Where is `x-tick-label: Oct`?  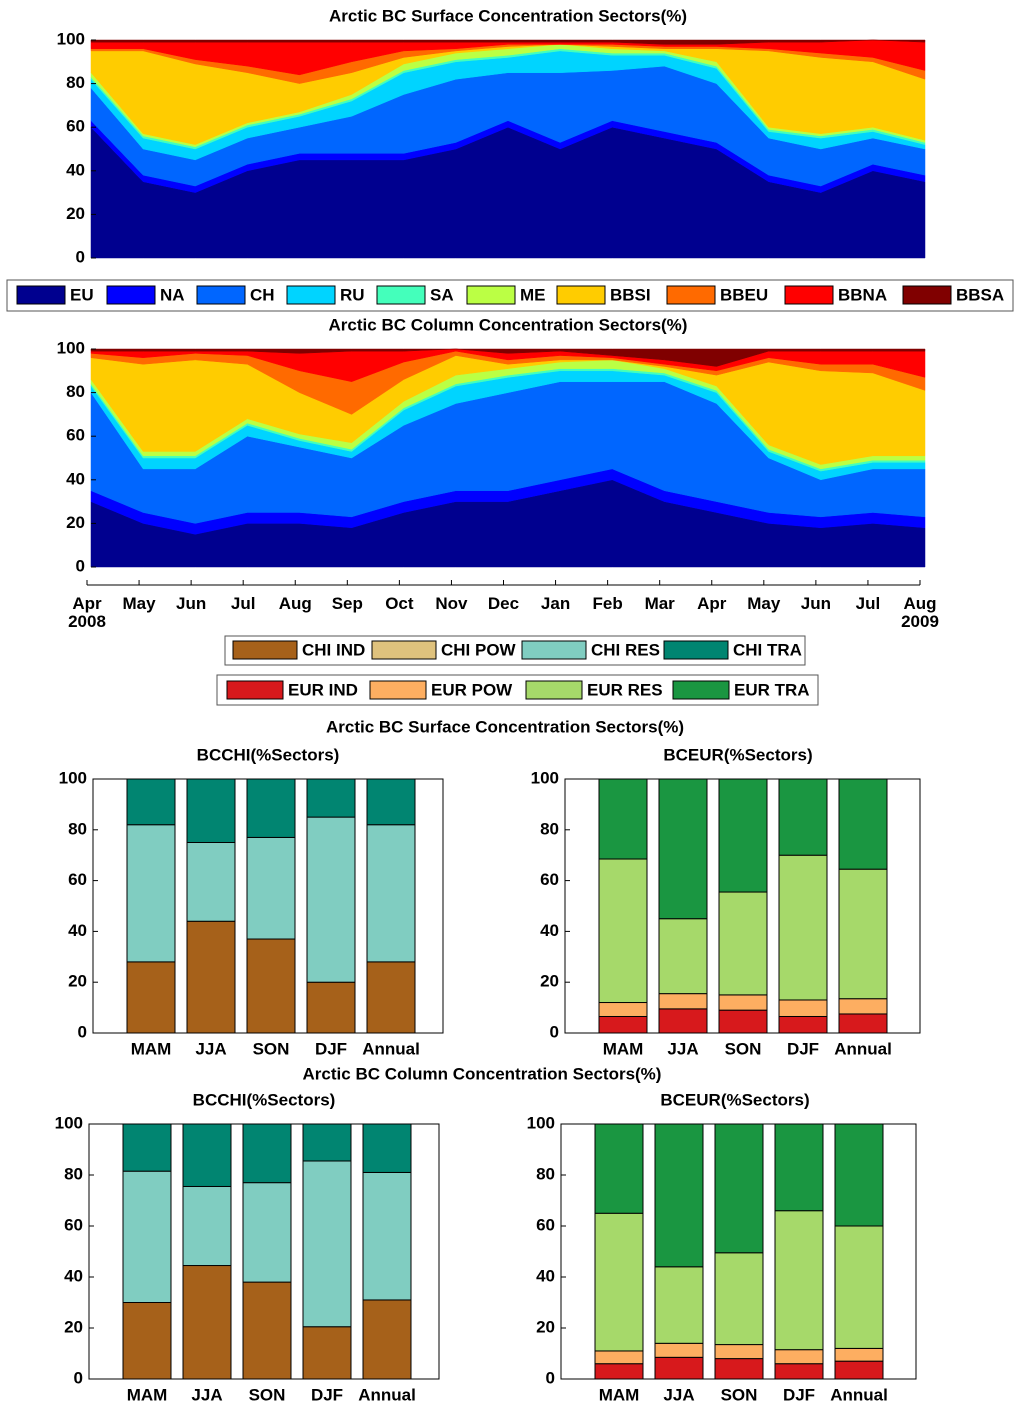
x-tick-label: Oct is located at coordinates (399, 603).